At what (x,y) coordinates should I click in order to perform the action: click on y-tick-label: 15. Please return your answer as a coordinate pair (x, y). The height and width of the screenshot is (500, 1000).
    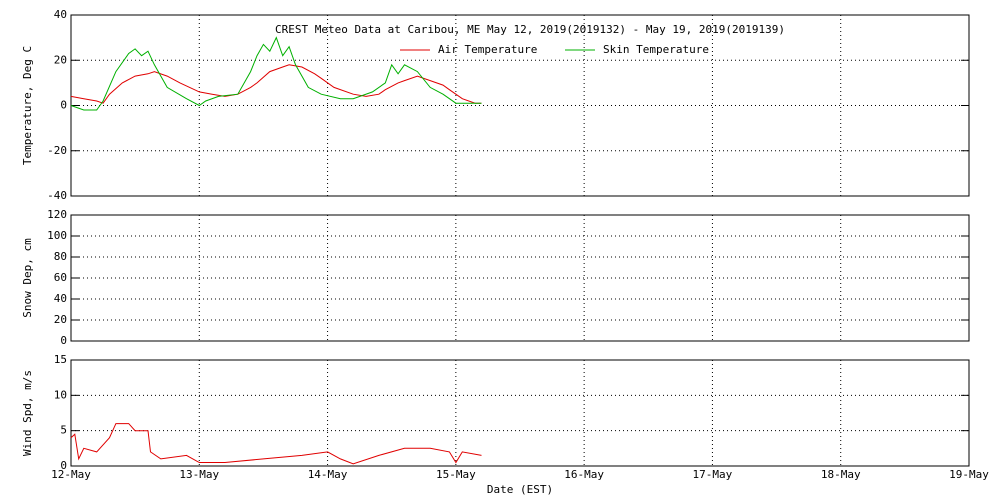
    Looking at the image, I should click on (60, 359).